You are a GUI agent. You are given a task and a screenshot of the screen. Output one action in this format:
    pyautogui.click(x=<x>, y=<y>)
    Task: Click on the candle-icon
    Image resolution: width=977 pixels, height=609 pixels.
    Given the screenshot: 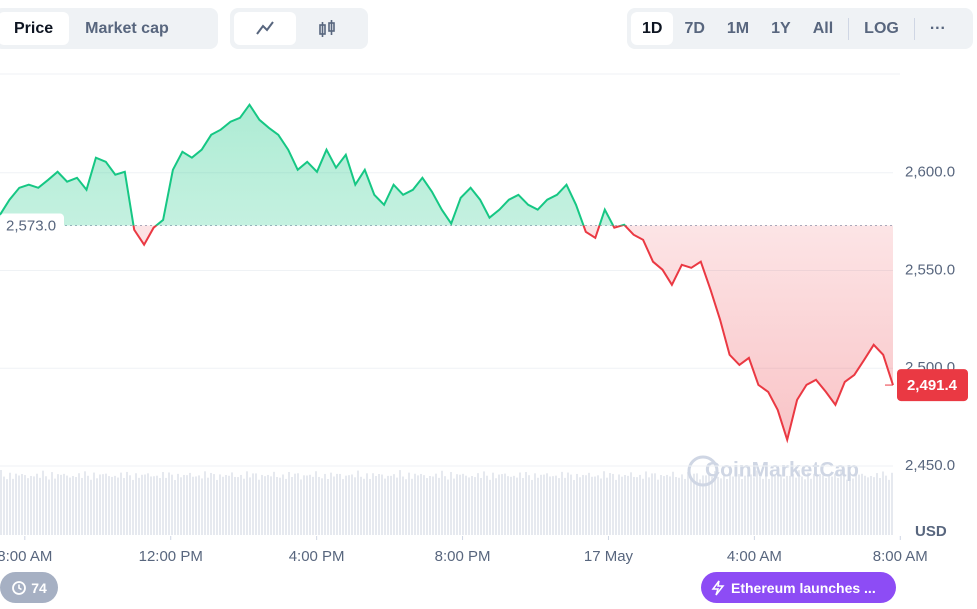 What is the action you would take?
    pyautogui.click(x=327, y=28)
    